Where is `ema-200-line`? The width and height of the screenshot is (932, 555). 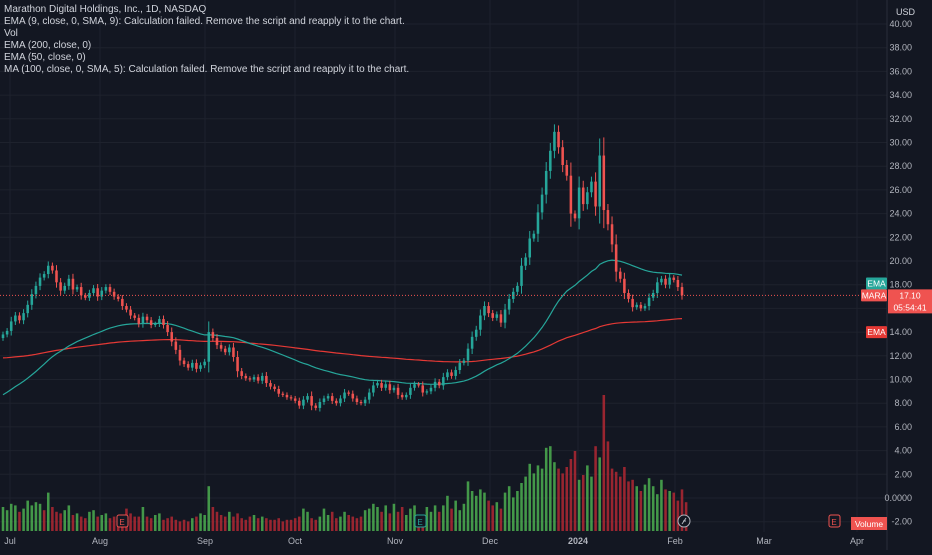 ema-200-line is located at coordinates (342, 340).